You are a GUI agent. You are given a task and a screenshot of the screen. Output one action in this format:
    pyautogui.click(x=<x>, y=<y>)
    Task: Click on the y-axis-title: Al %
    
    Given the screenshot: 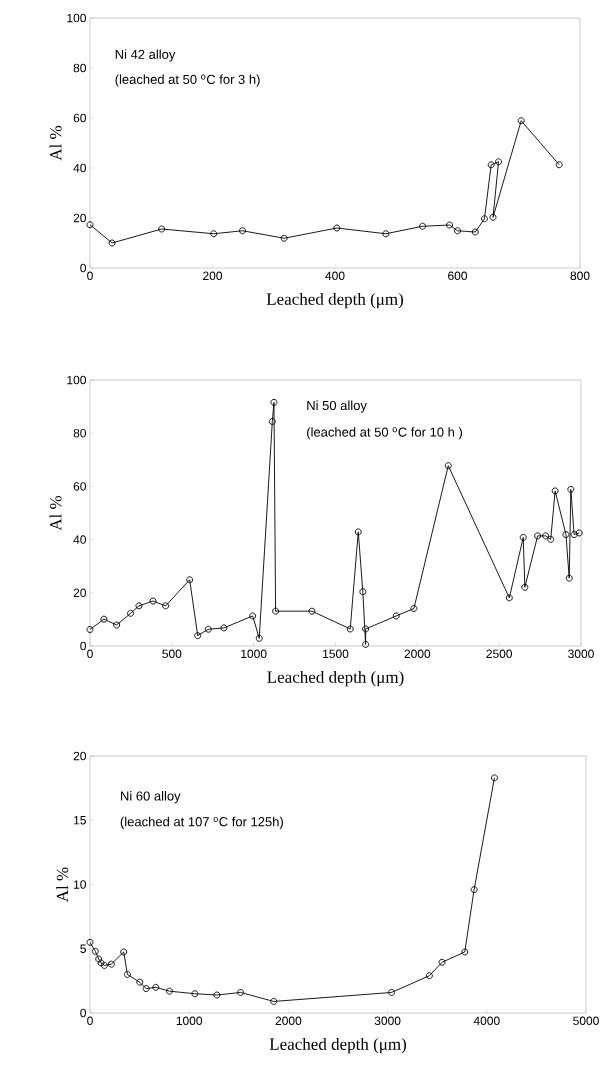 What is the action you would take?
    pyautogui.click(x=55, y=513)
    